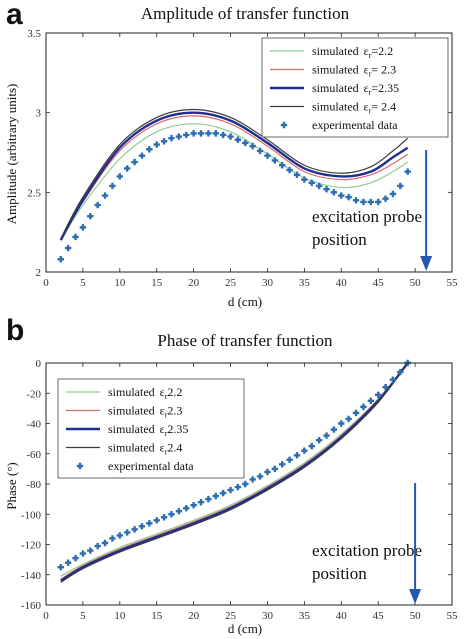 The width and height of the screenshot is (474, 639). I want to click on x-tick-label: 10, so click(120, 283).